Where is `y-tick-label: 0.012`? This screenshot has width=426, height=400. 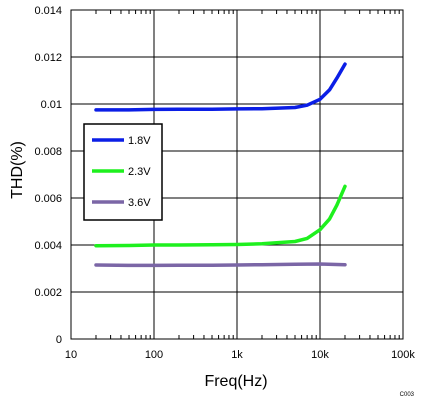 y-tick-label: 0.012 is located at coordinates (48, 58).